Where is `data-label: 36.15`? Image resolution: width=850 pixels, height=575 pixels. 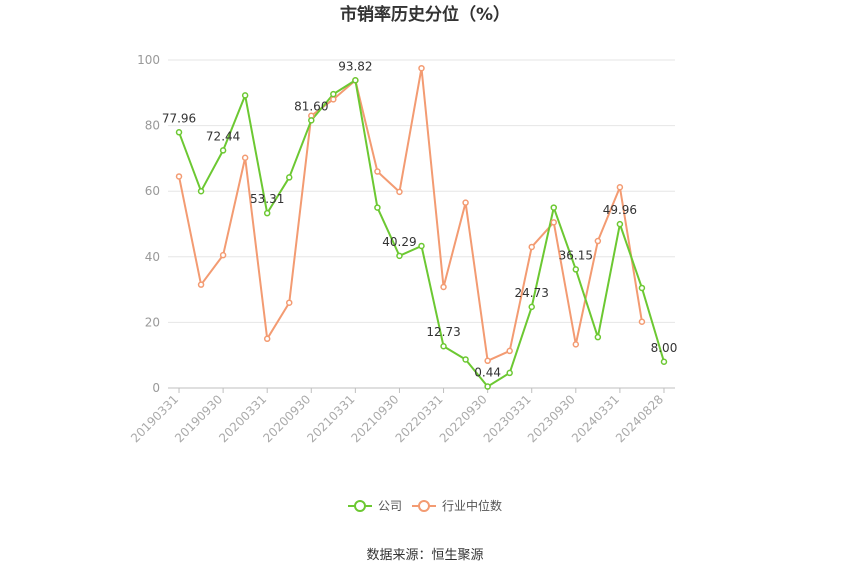 data-label: 36.15 is located at coordinates (576, 255).